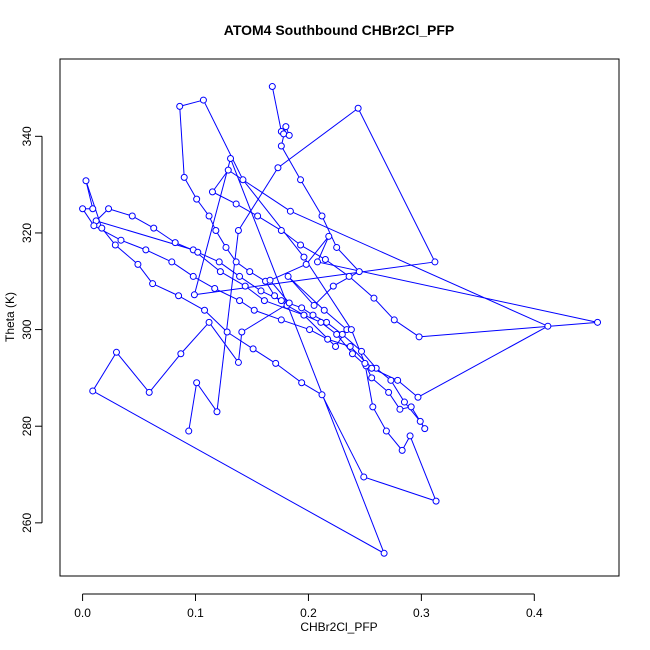  What do you see at coordinates (308, 606) in the screenshot?
I see `x-axis: 0.0 0.1 0.2 0.3 0.4` at bounding box center [308, 606].